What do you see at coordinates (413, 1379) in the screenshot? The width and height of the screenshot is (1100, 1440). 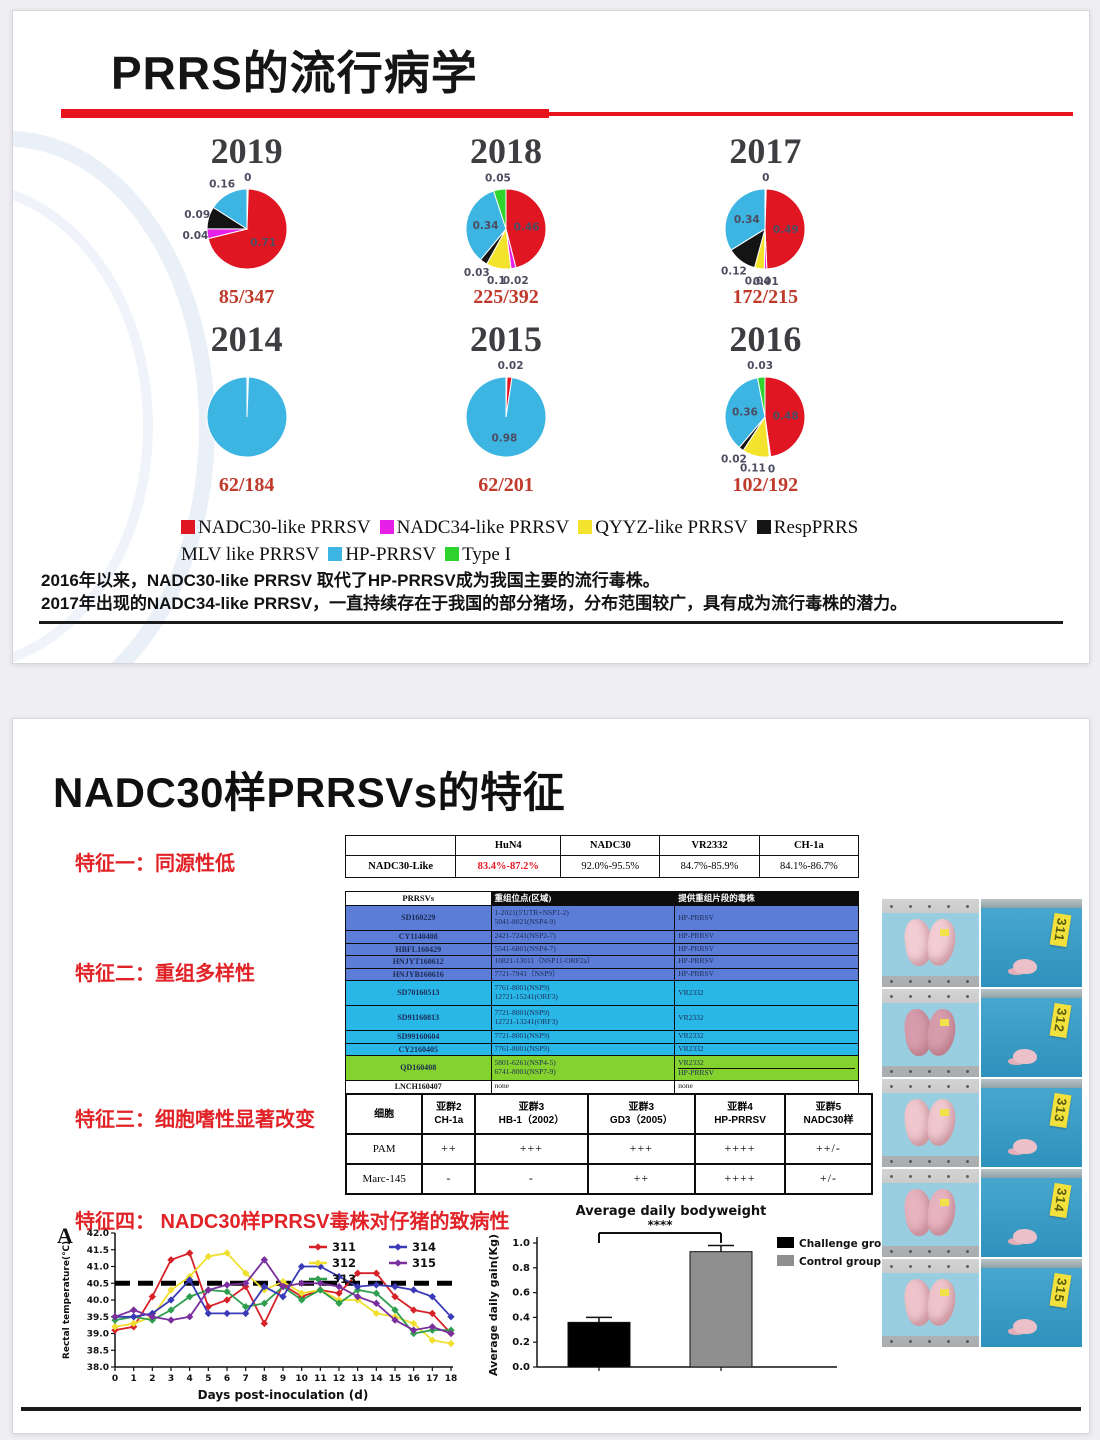 I see `x-tick-label: 16` at bounding box center [413, 1379].